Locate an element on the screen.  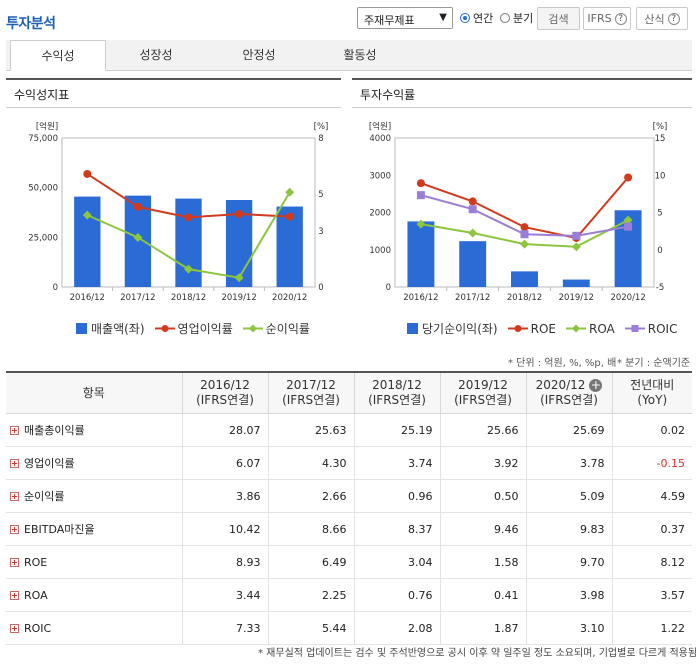
expand-plus-icon: + is located at coordinates (596, 385).